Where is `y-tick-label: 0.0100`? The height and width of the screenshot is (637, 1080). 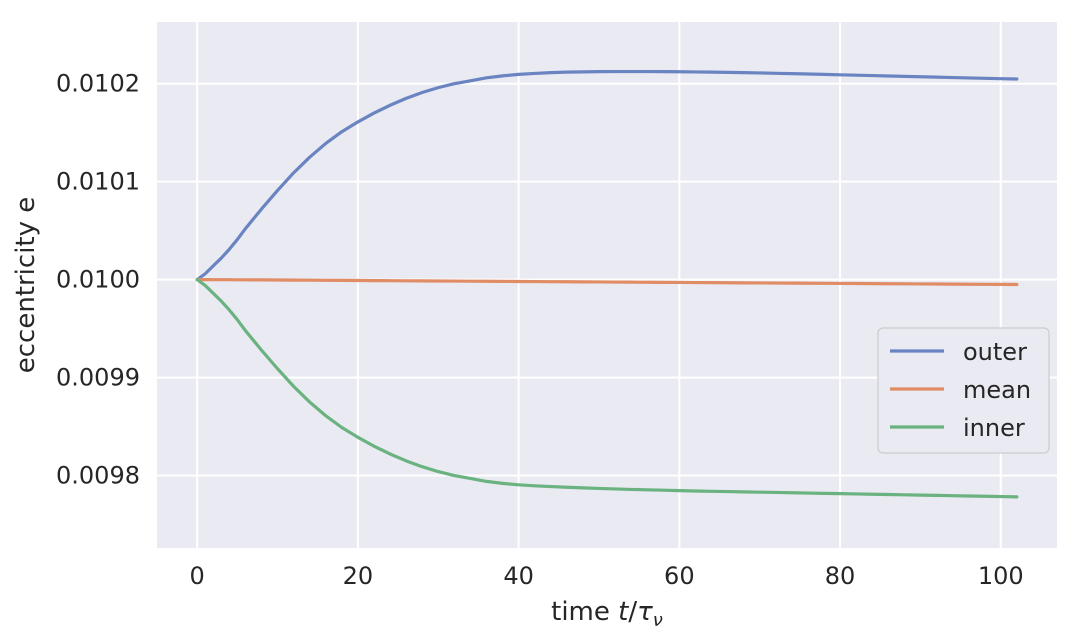 y-tick-label: 0.0100 is located at coordinates (98, 280).